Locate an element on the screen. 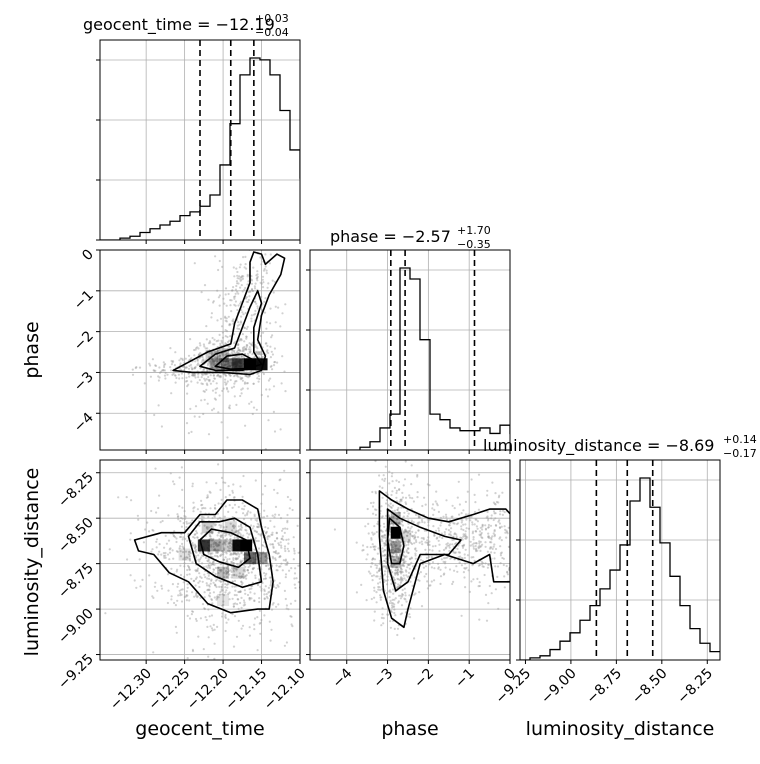 This screenshot has height=764, width=760. xtick-label-phase-lumdist-0: −4 is located at coordinates (343, 678).